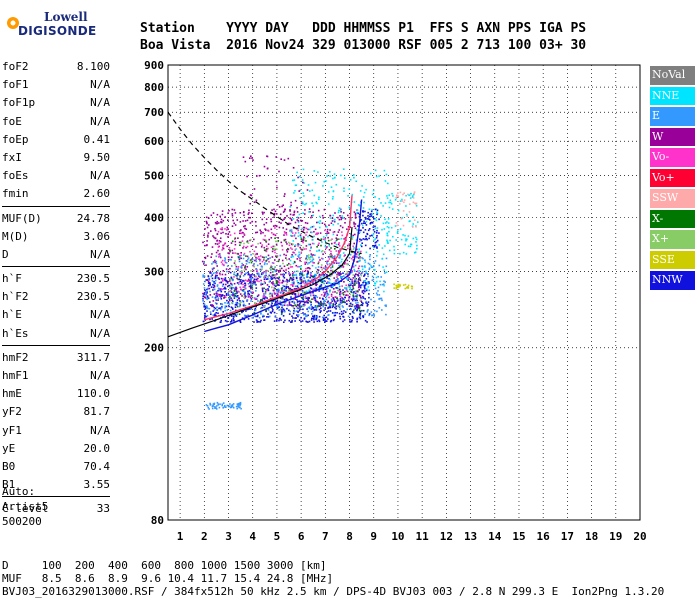 This screenshot has width=700, height=600. What do you see at coordinates (56, 467) in the screenshot?
I see `param-row: B0 70.4` at bounding box center [56, 467].